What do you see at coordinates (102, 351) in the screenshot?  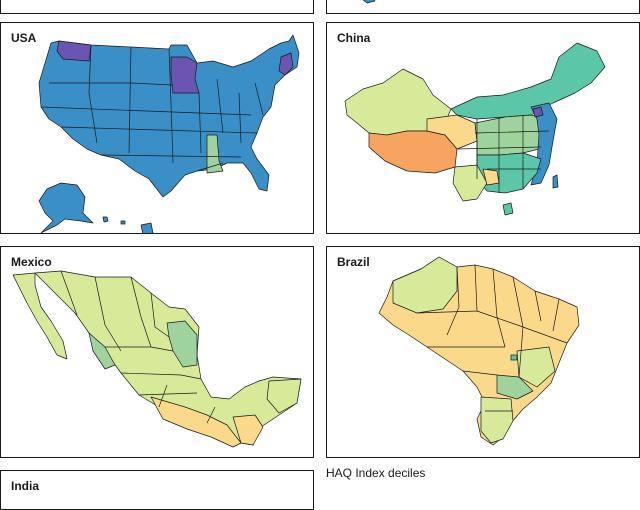 I see `mexico-sinaloa` at bounding box center [102, 351].